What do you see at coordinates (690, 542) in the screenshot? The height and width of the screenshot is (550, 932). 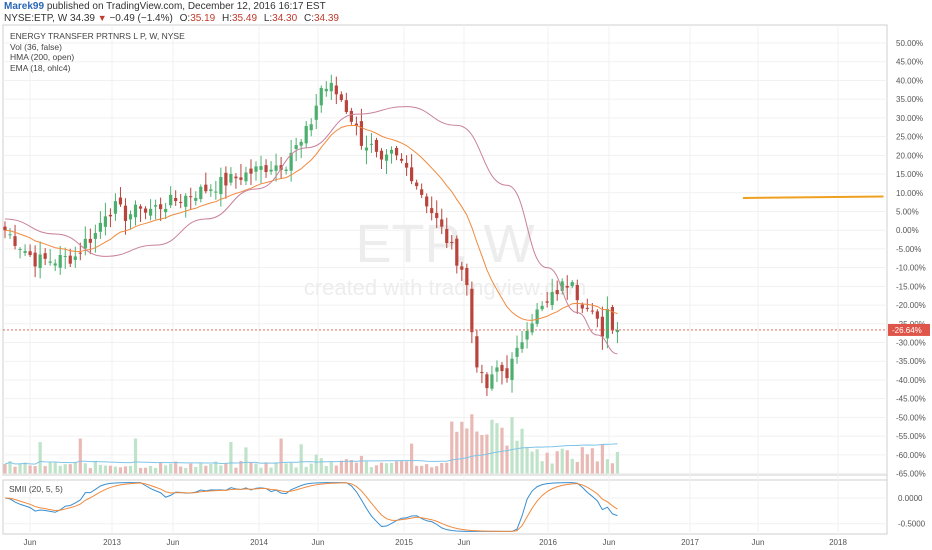 I see `x-tick-label: 2017` at bounding box center [690, 542].